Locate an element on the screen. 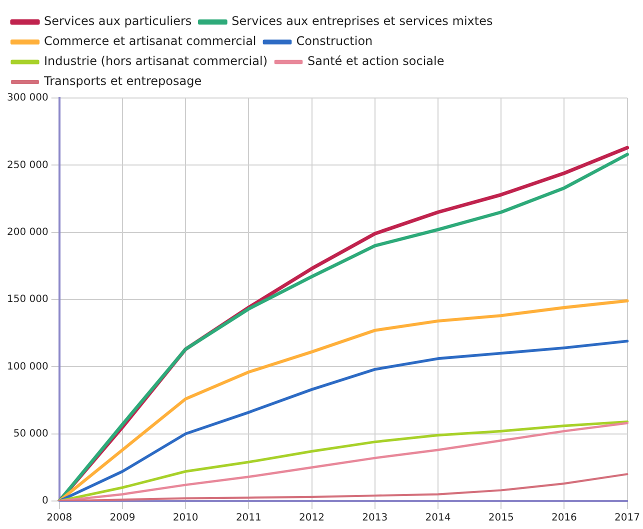  legend-label: Transports et entreposage is located at coordinates (122, 81).